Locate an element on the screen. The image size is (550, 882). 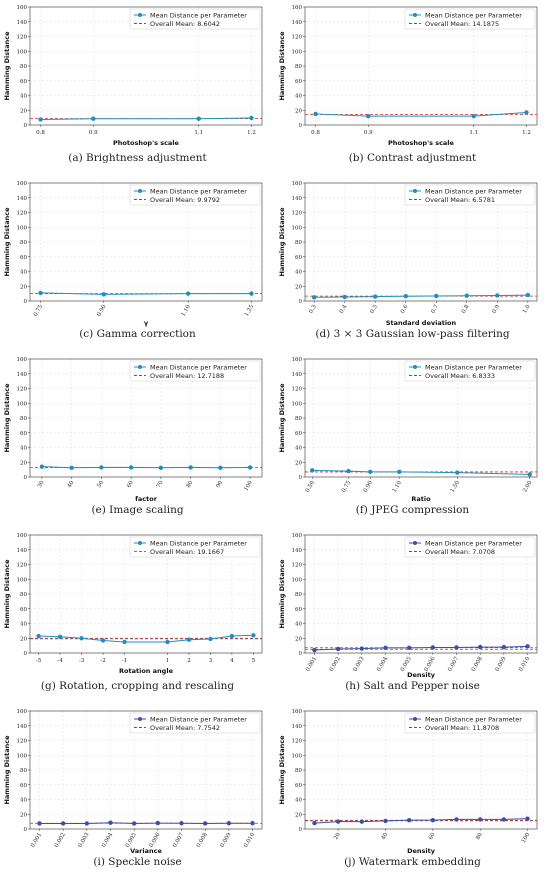
x-axis-label: factor is located at coordinates (146, 499).